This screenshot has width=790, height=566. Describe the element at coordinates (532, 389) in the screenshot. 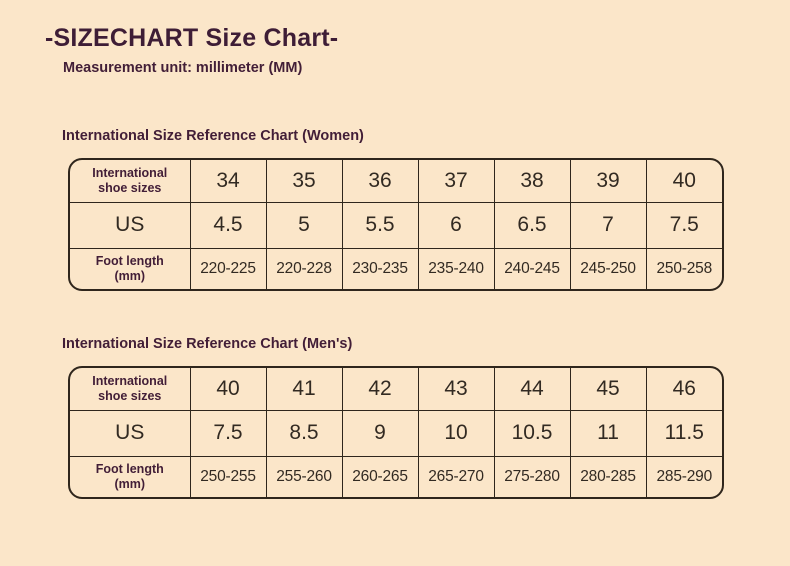

I see `intl-size-cell: 44` at that location.